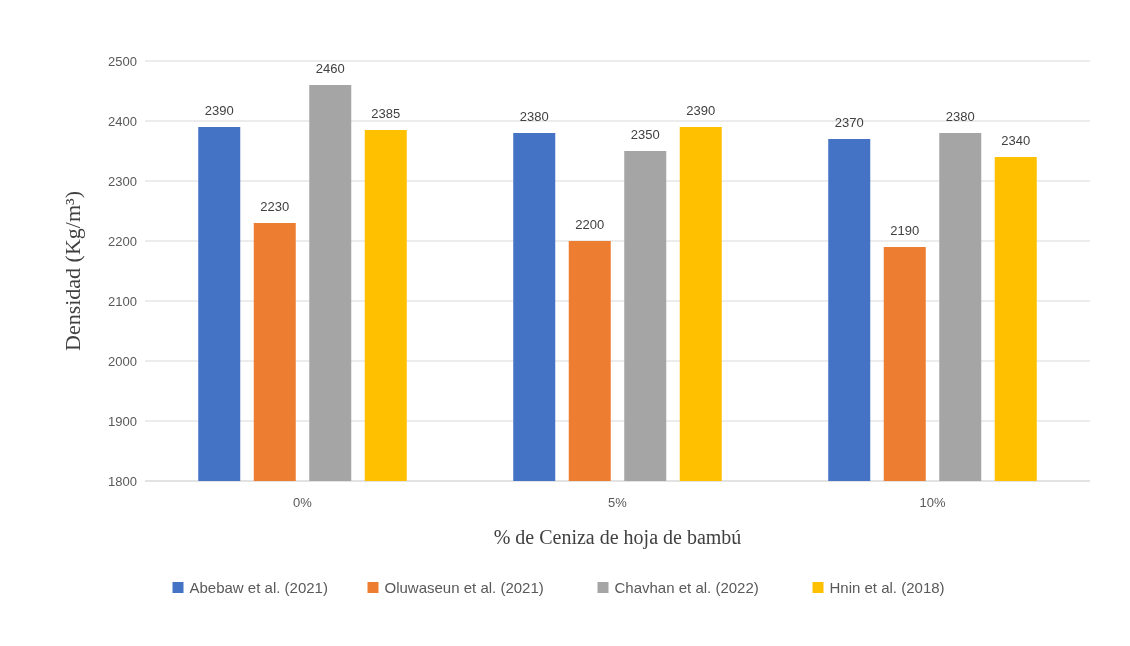 This screenshot has width=1130, height=646. I want to click on y-tick-label: 2200, so click(122, 241).